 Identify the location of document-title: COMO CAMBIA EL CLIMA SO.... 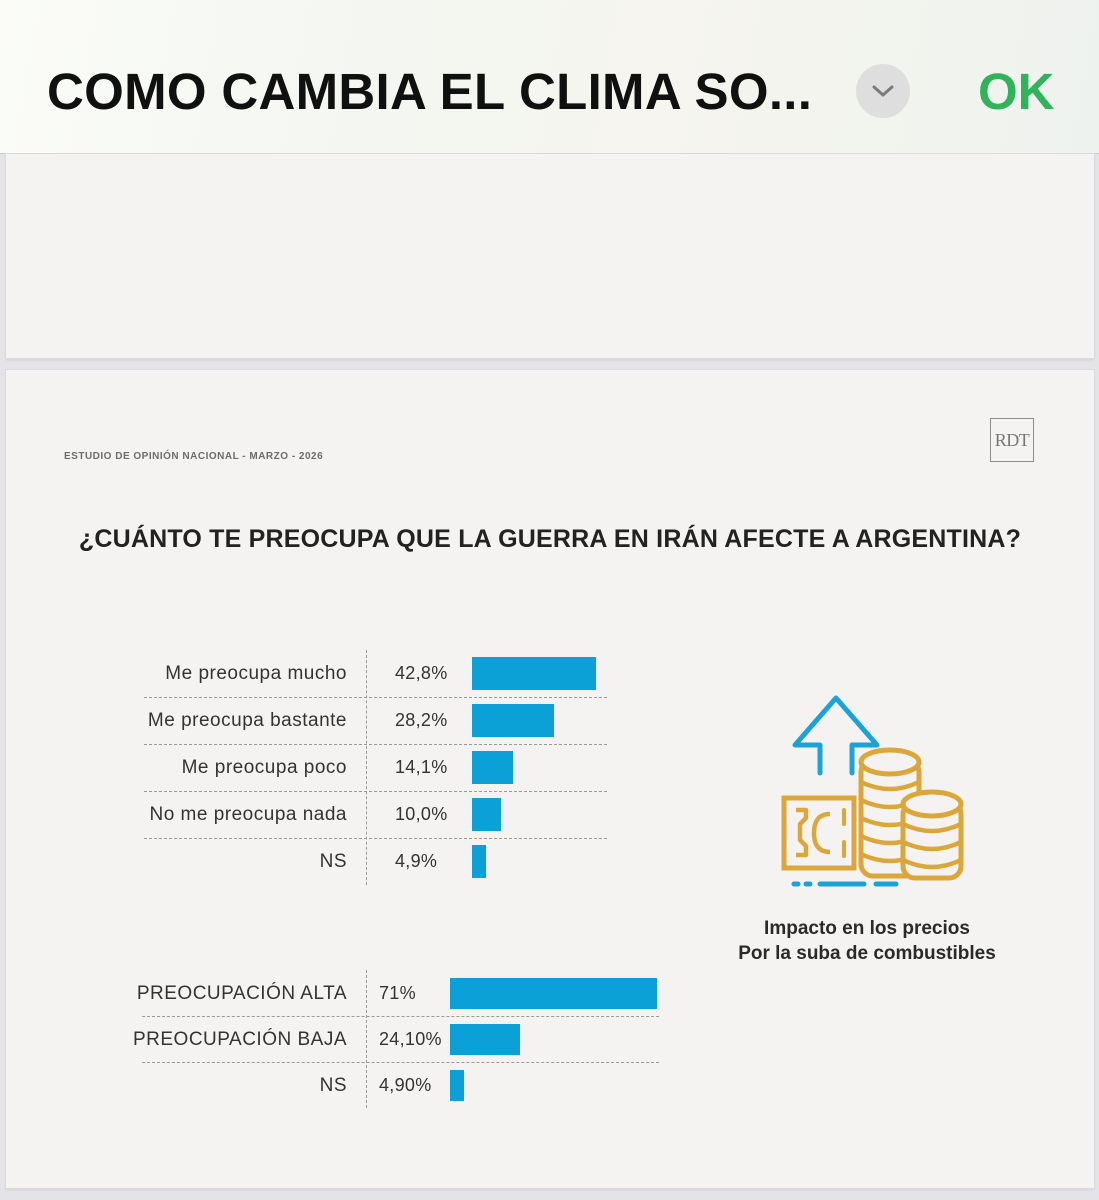
(430, 91).